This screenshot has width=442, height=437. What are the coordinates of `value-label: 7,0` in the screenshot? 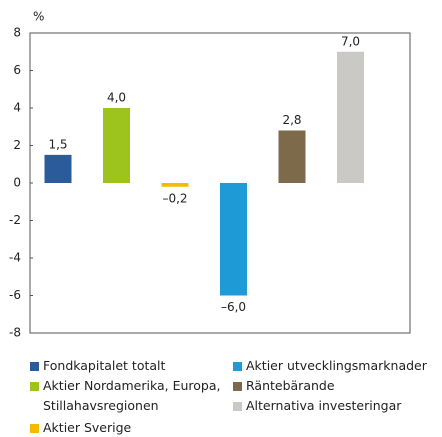 It's located at (350, 41).